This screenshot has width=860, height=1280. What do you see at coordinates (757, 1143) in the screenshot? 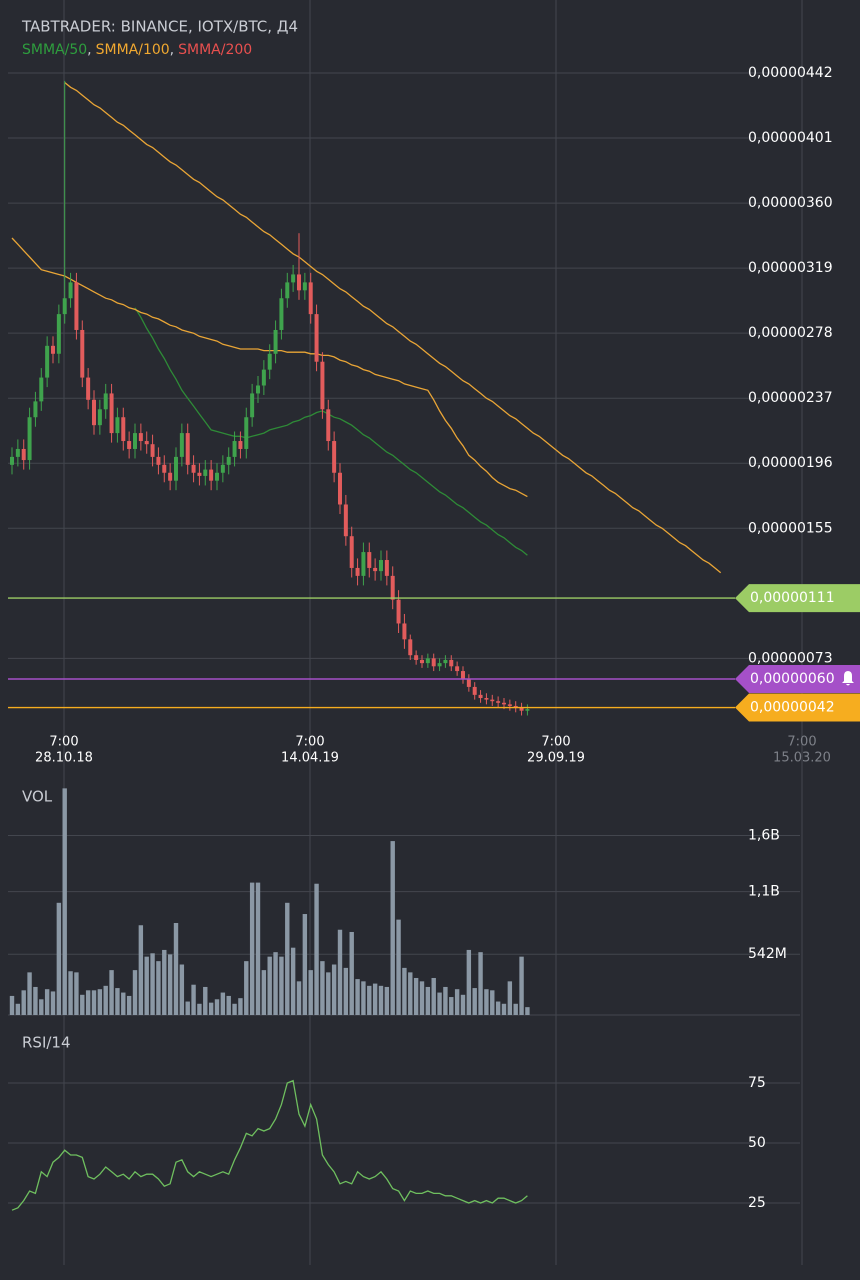
I see `y-tick-label: 50` at bounding box center [757, 1143].